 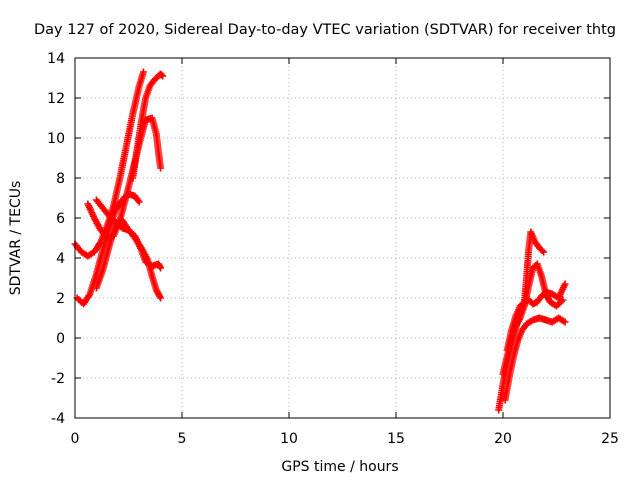 What do you see at coordinates (503, 439) in the screenshot?
I see `x-tick-label: 20` at bounding box center [503, 439].